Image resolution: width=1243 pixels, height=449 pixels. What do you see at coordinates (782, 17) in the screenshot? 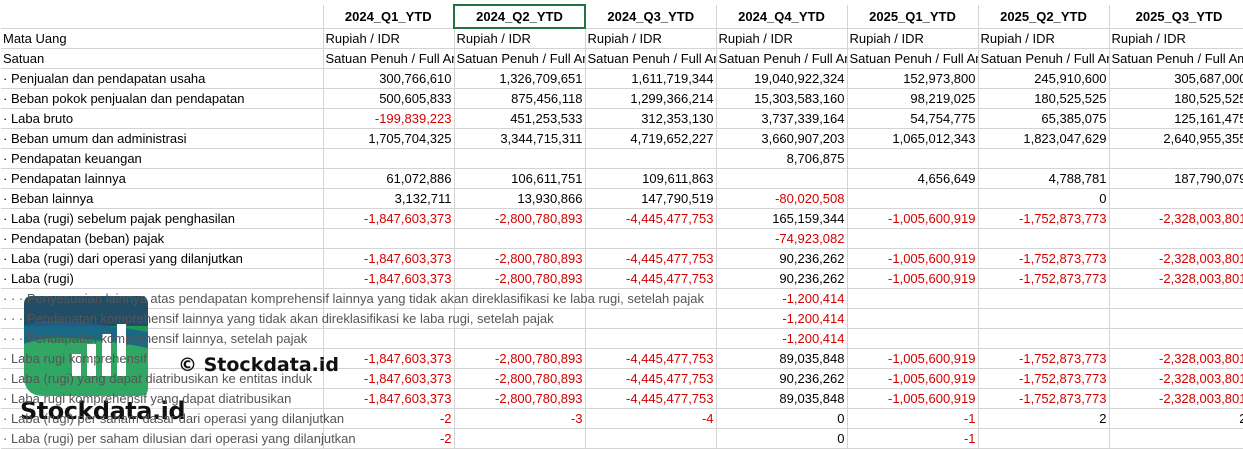
I see `column-header-2024-q4: 2024_Q4_YTD` at bounding box center [782, 17].